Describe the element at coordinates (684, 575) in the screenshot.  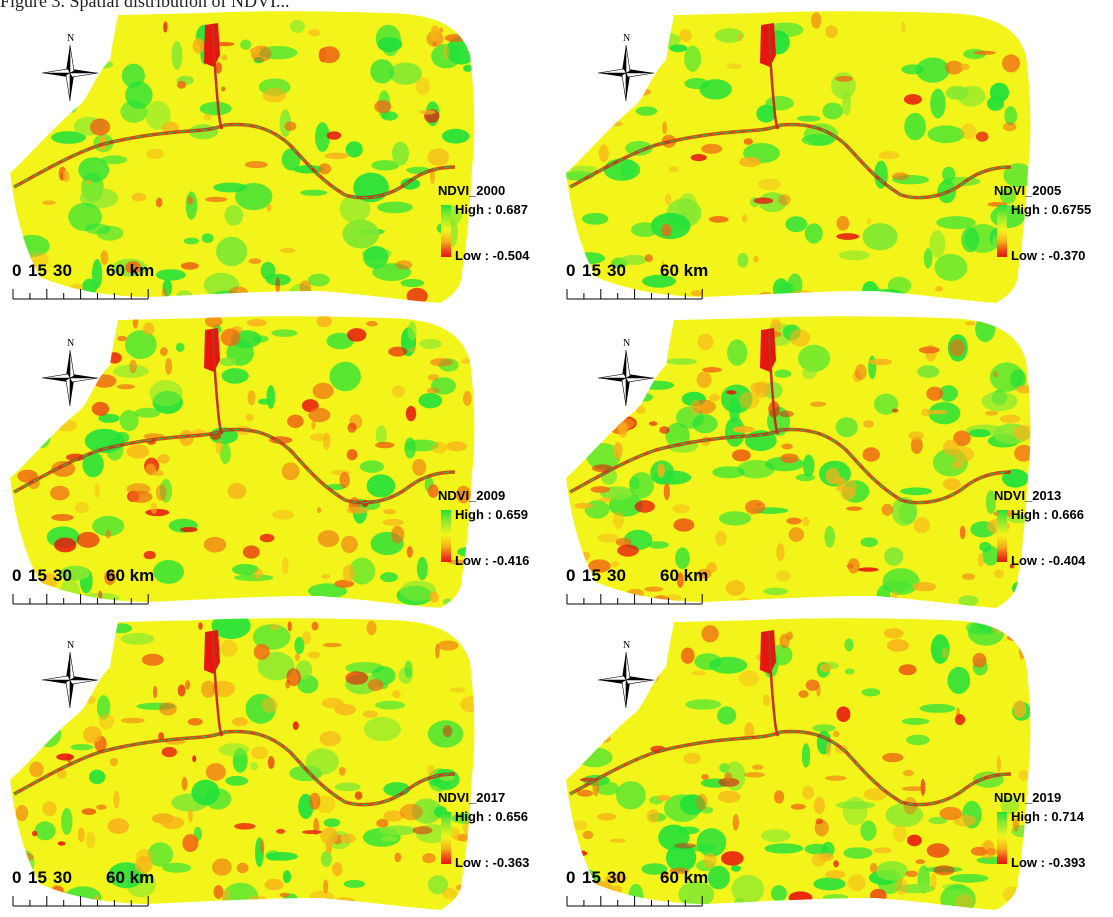
I see `scale-label: 60 km` at that location.